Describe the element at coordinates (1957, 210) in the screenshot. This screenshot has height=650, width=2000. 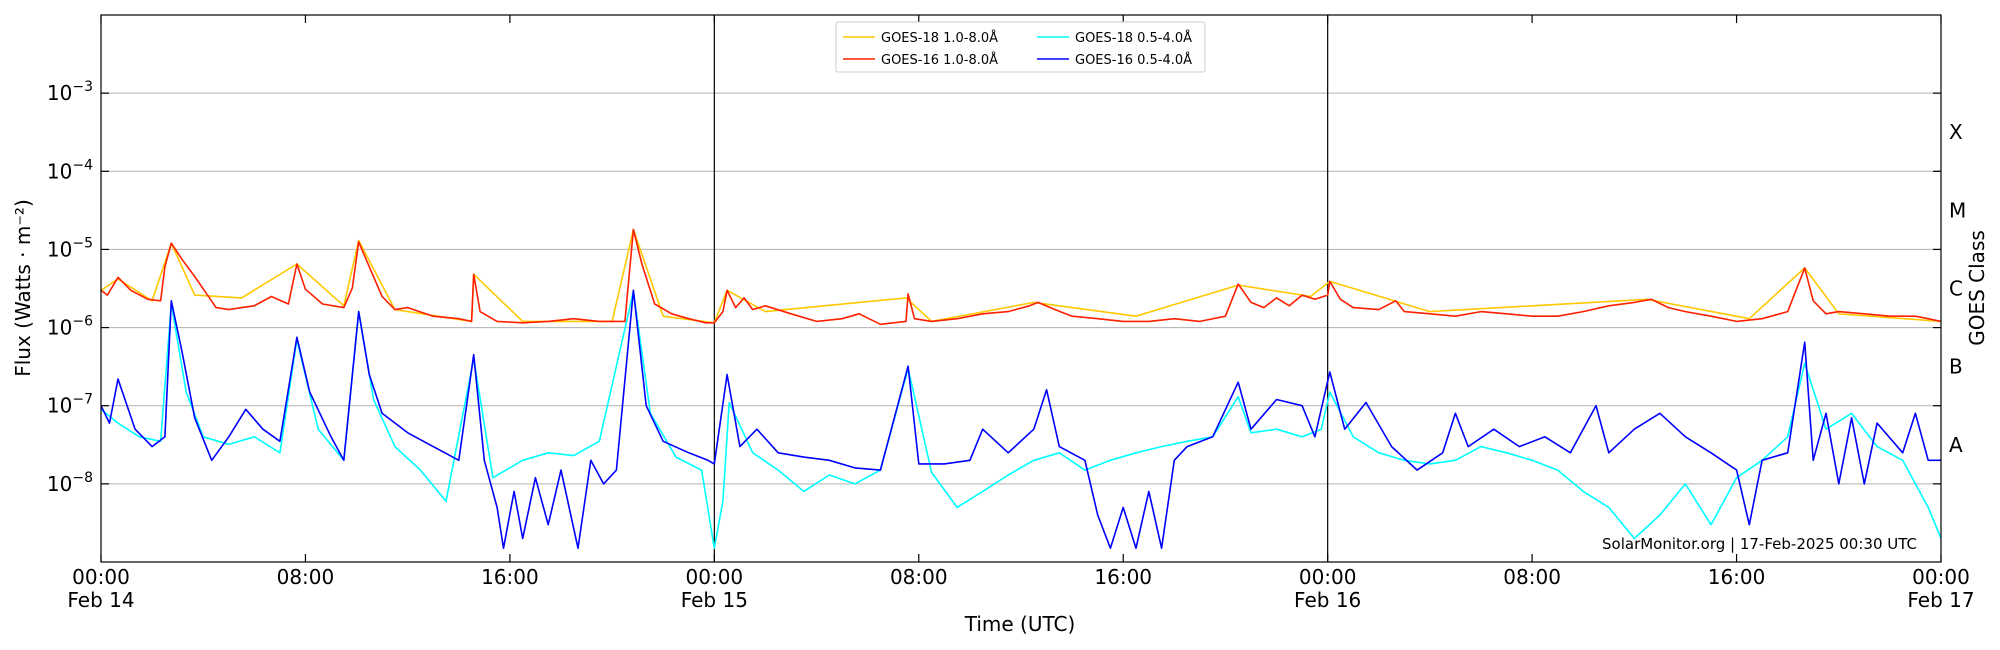
I see `goes-class-label: M` at that location.